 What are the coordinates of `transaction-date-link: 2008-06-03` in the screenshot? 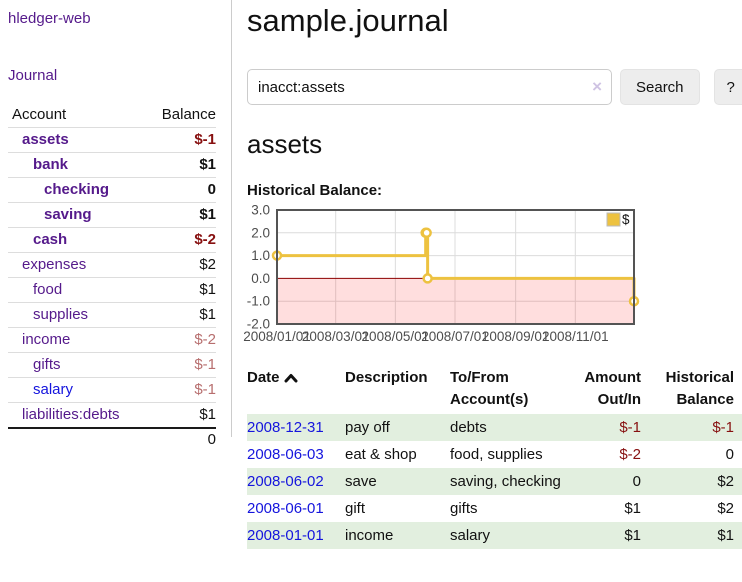 It's located at (285, 454).